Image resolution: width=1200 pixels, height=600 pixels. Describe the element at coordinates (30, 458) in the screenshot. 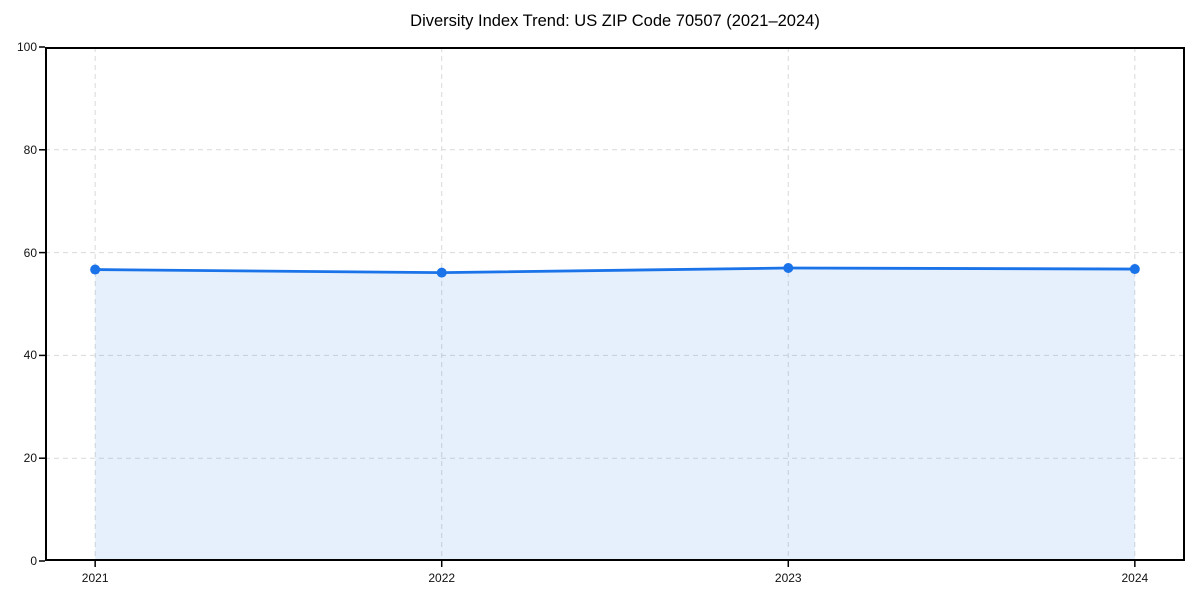

I see `y-tick-label: 20` at that location.